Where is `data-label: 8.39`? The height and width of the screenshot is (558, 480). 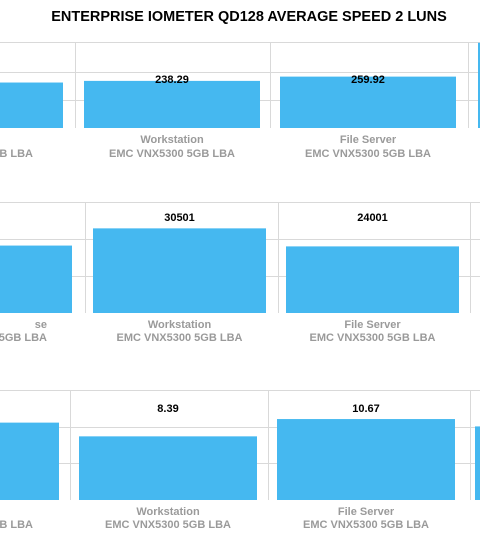
data-label: 8.39 is located at coordinates (167, 409).